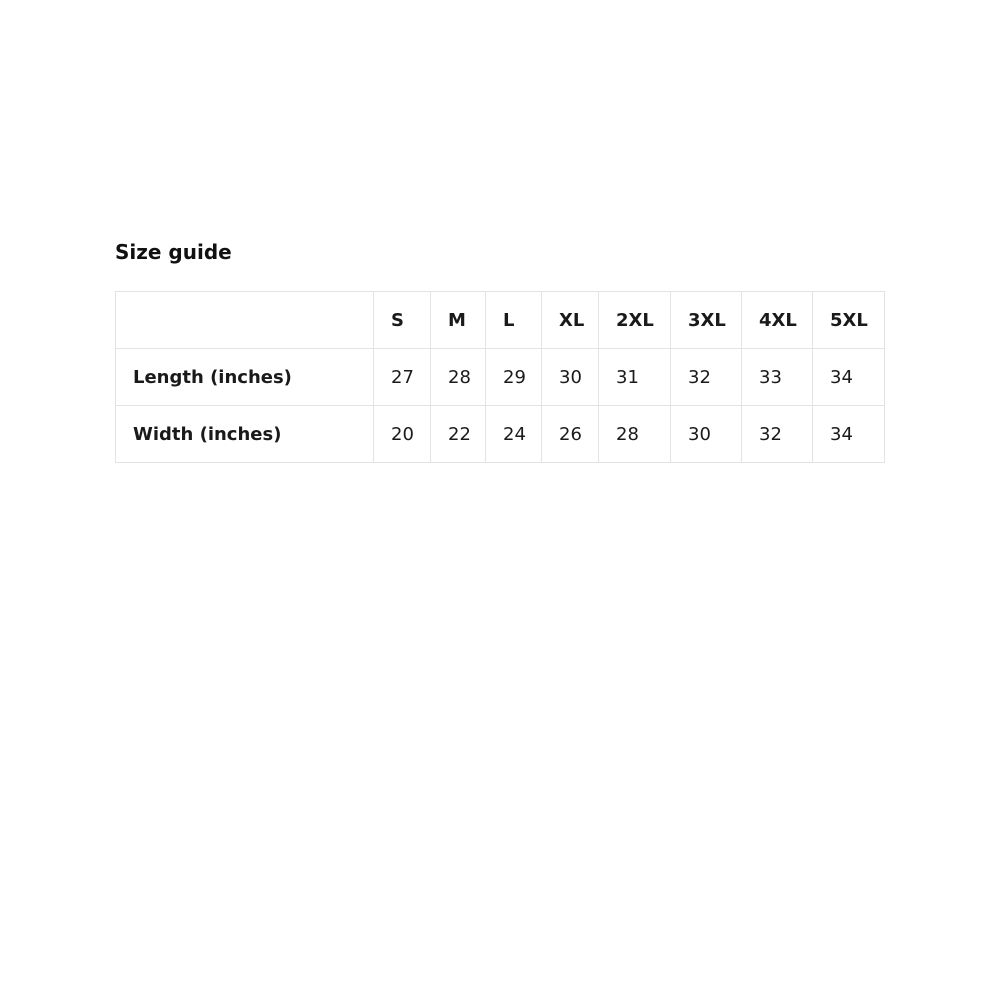  I want to click on length-cell-l: 29, so click(513, 377).